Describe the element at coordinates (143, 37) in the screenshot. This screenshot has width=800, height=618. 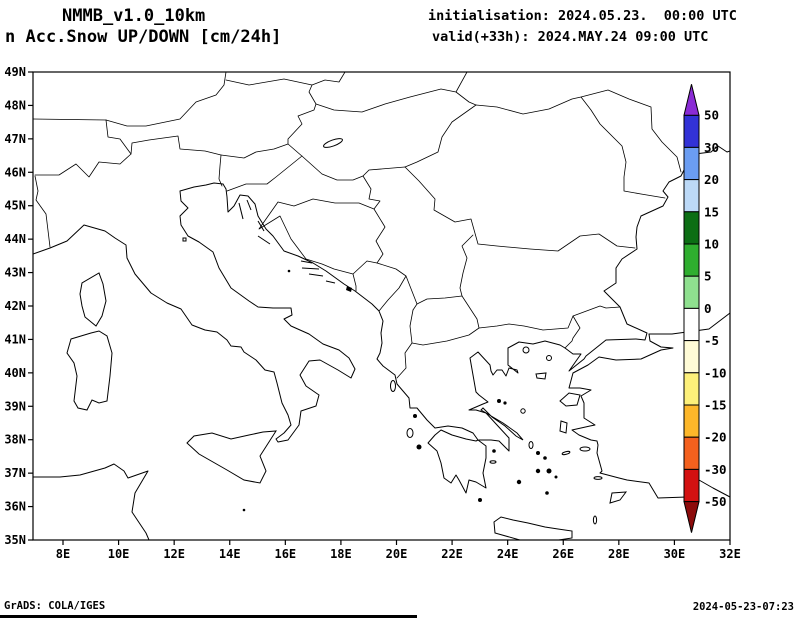
I see `product-title: n Acc.Snow UP/DOWN [cm/24h]` at that location.